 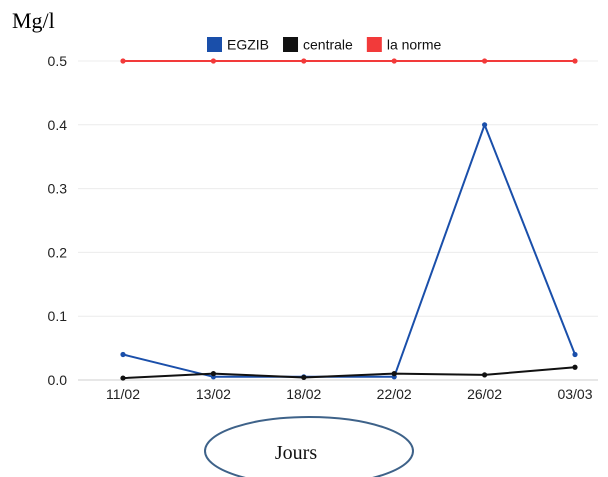 I want to click on y-tick-label: 0.2, so click(x=58, y=252).